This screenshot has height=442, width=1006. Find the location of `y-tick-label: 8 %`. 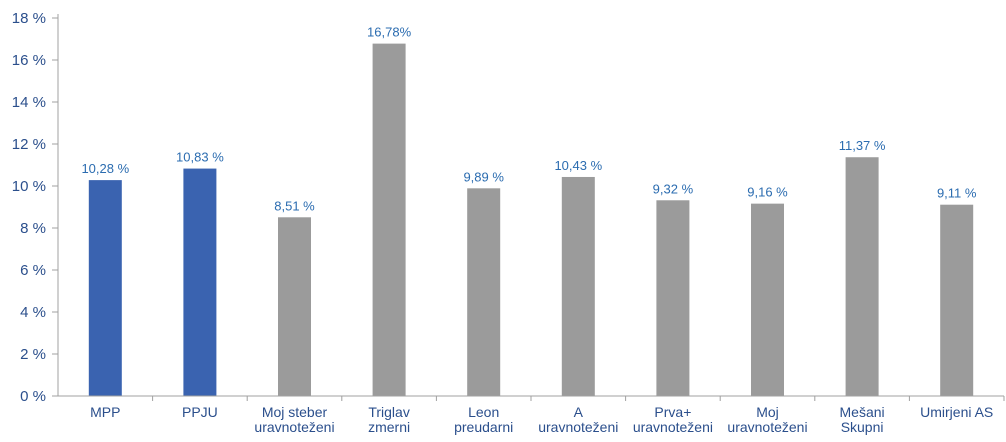

y-tick-label: 8 % is located at coordinates (33, 228).